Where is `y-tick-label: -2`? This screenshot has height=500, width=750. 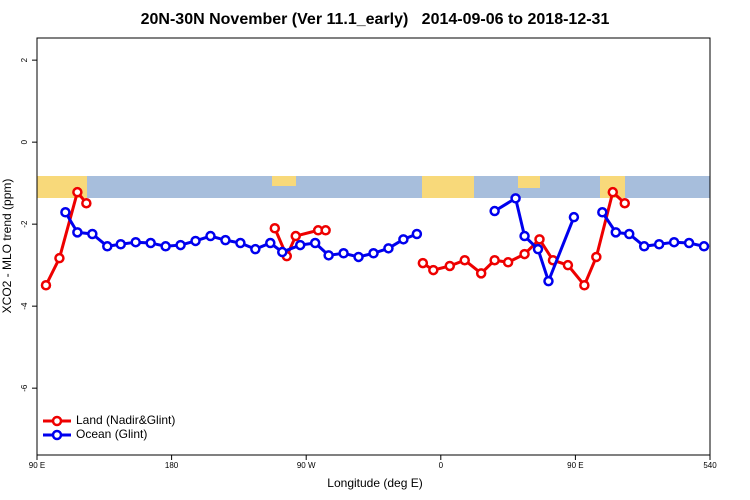 y-tick-label: -2 is located at coordinates (24, 224).